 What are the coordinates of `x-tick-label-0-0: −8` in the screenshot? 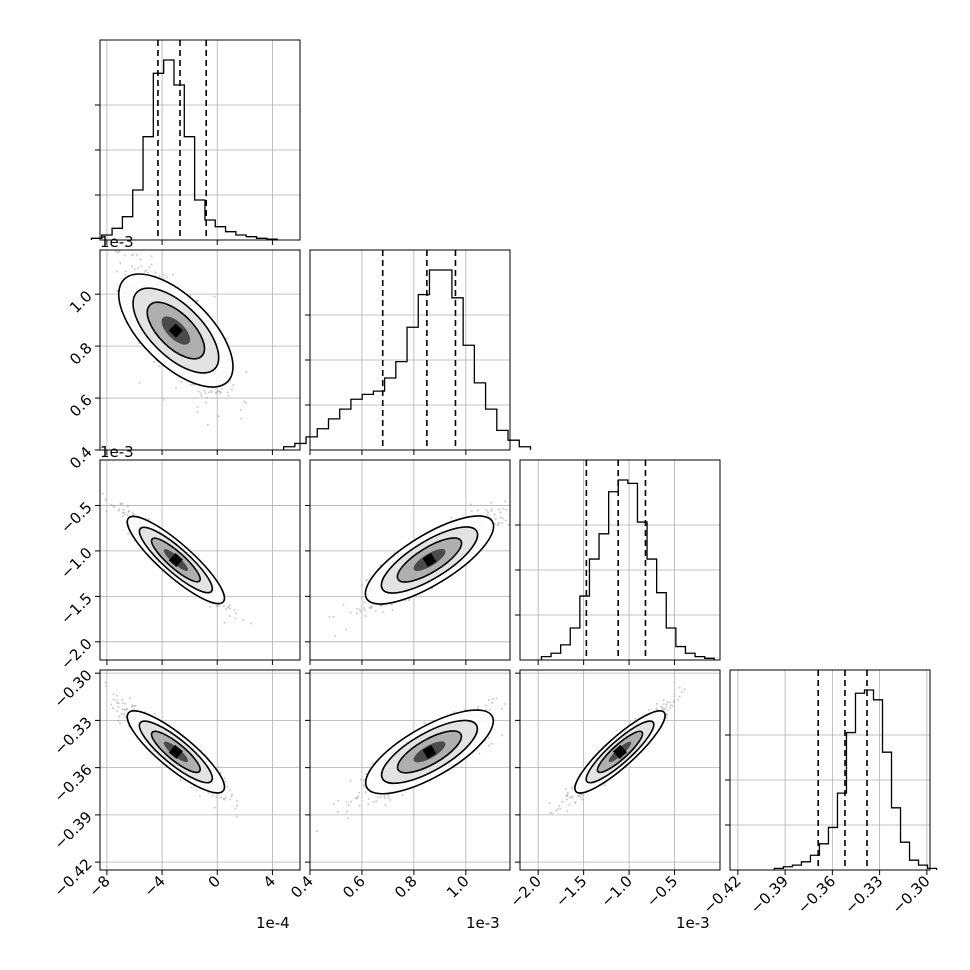 It's located at (99, 886).